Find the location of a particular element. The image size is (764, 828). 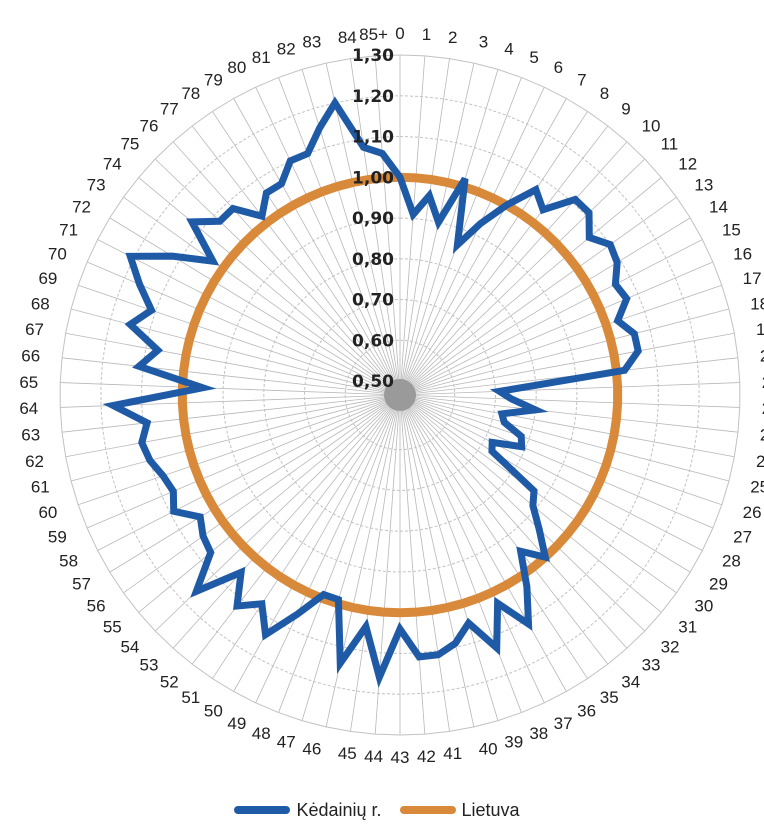

category-label: 29 is located at coordinates (718, 584).